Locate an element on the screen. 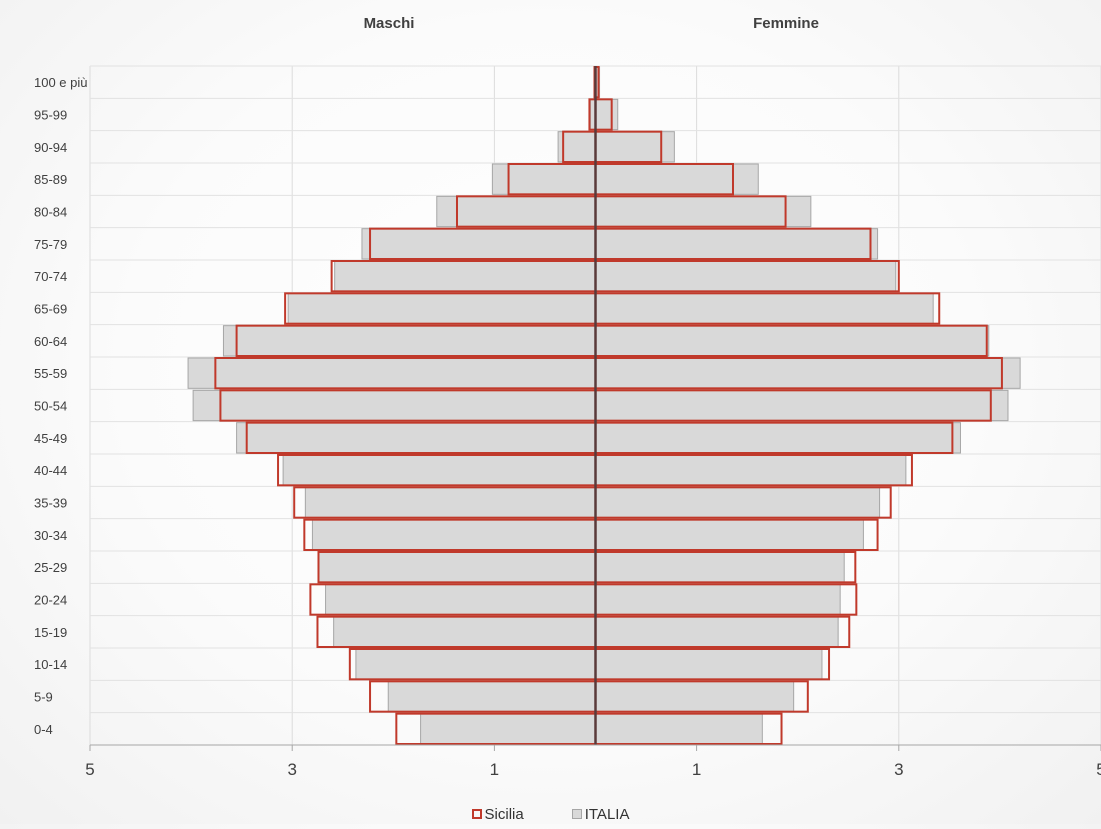  category-label: 40-44 is located at coordinates (50, 470).